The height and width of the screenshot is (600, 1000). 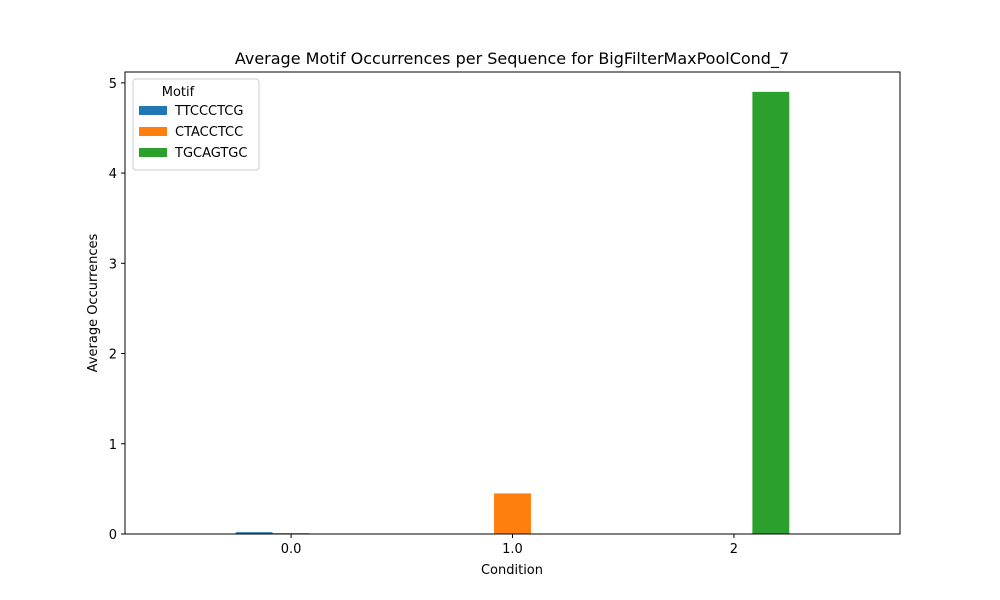 I want to click on y-tick-label: 3, so click(x=113, y=264).